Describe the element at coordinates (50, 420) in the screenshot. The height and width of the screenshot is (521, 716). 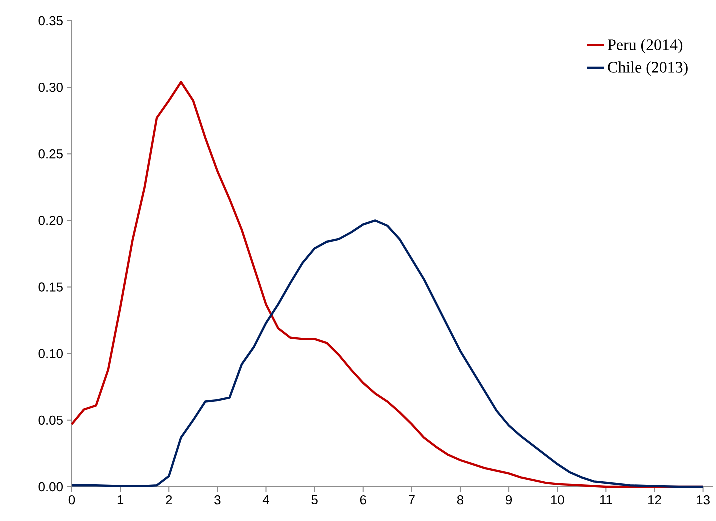
I see `y-tick-label: 0.05` at that location.